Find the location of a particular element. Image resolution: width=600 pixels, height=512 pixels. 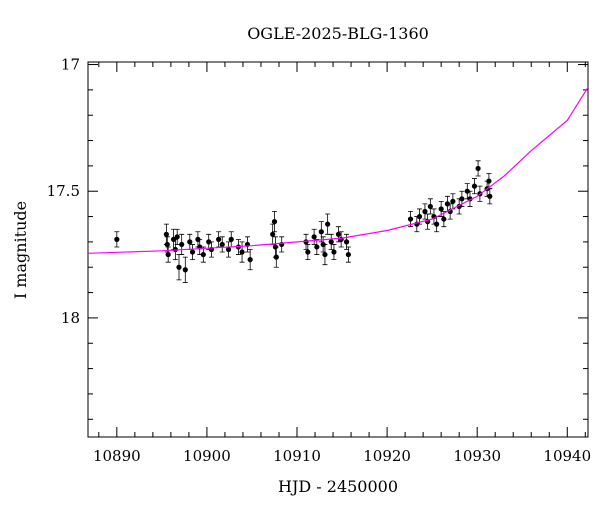

x-axis-label: HJD - 2450000 is located at coordinates (338, 486).